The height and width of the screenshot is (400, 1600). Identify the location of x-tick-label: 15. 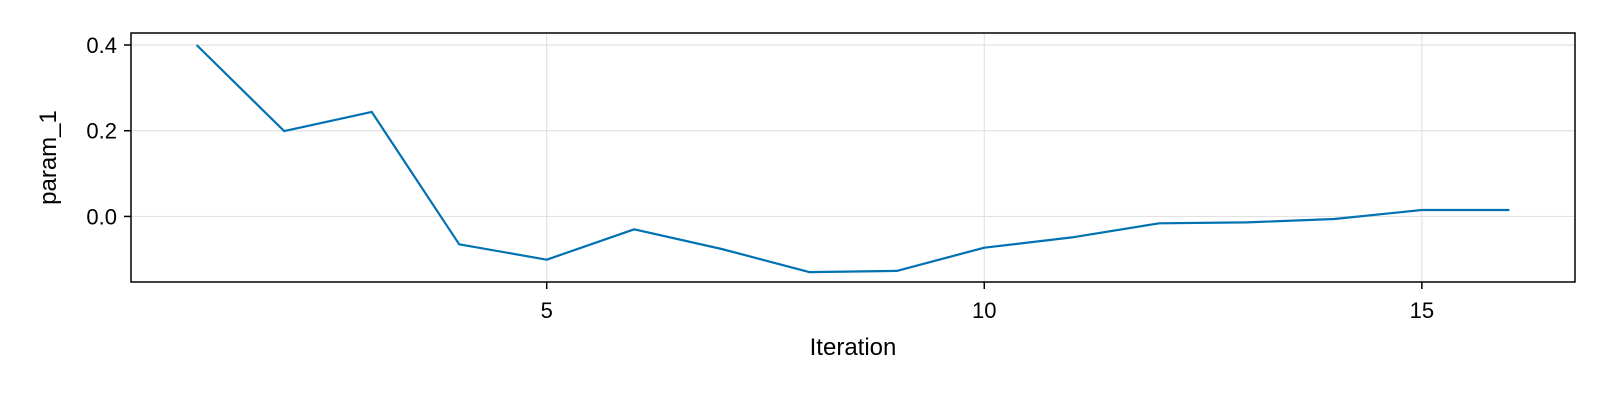
(1422, 310).